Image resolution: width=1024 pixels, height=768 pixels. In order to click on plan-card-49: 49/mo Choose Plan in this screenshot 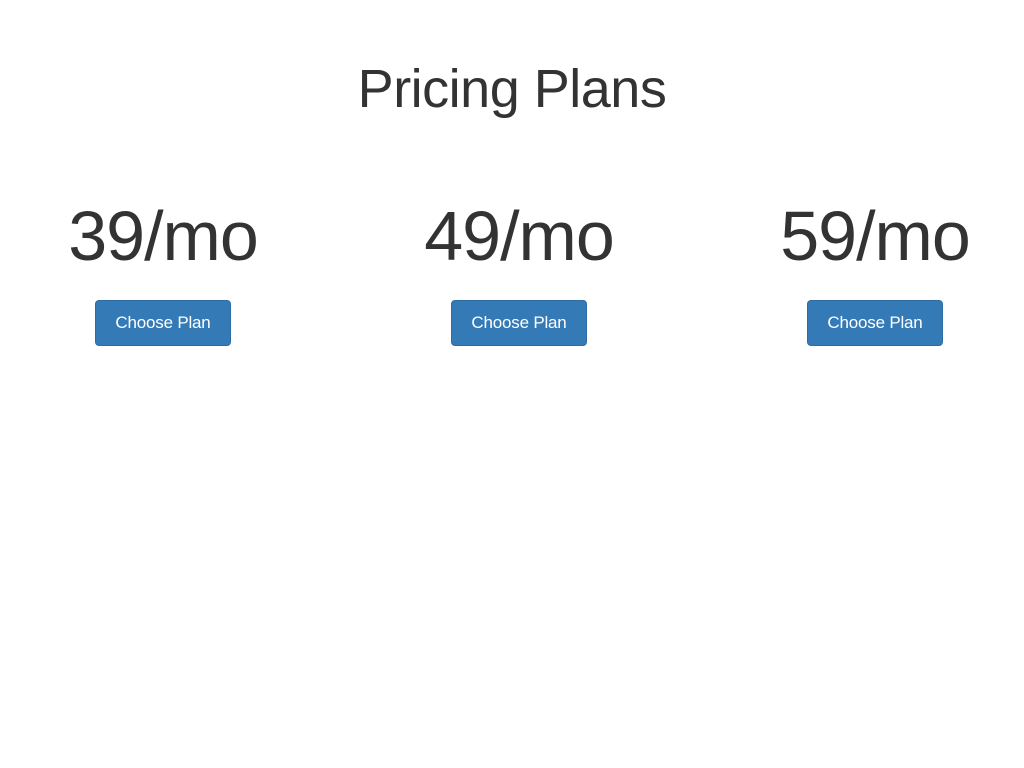, I will do `click(519, 269)`.